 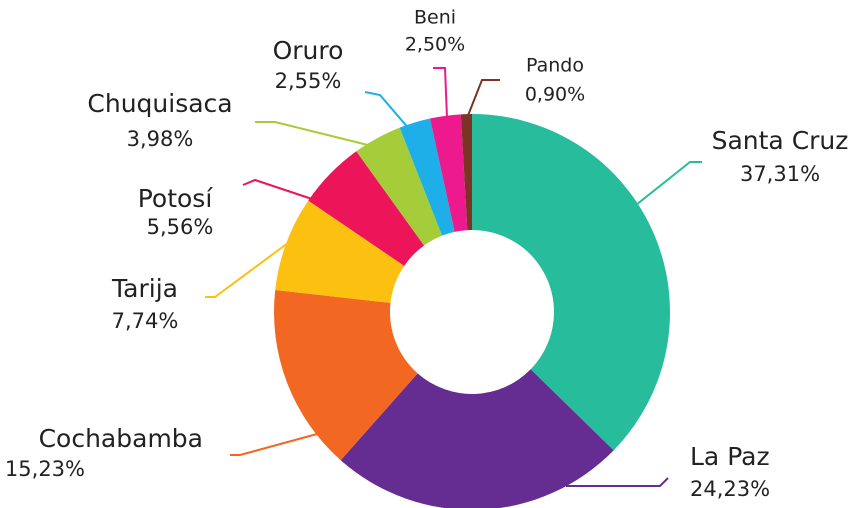 I want to click on value-label: 0,90%, so click(x=555, y=95).